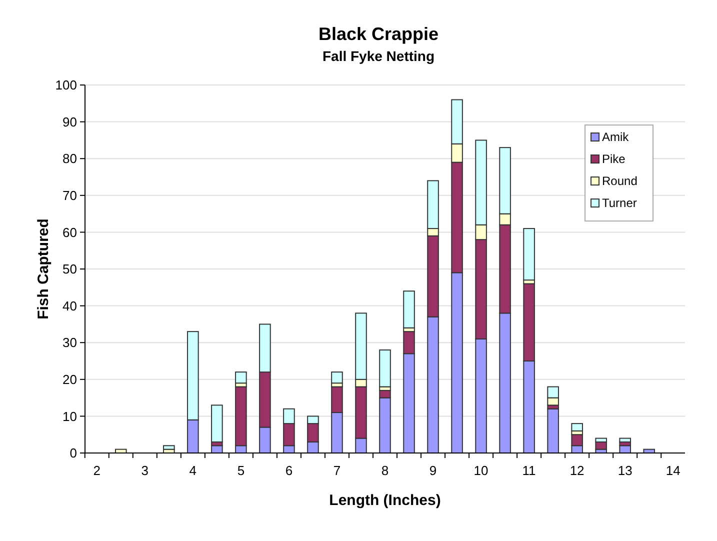 The image size is (717, 541). I want to click on x-tick-label: 2, so click(96, 470).